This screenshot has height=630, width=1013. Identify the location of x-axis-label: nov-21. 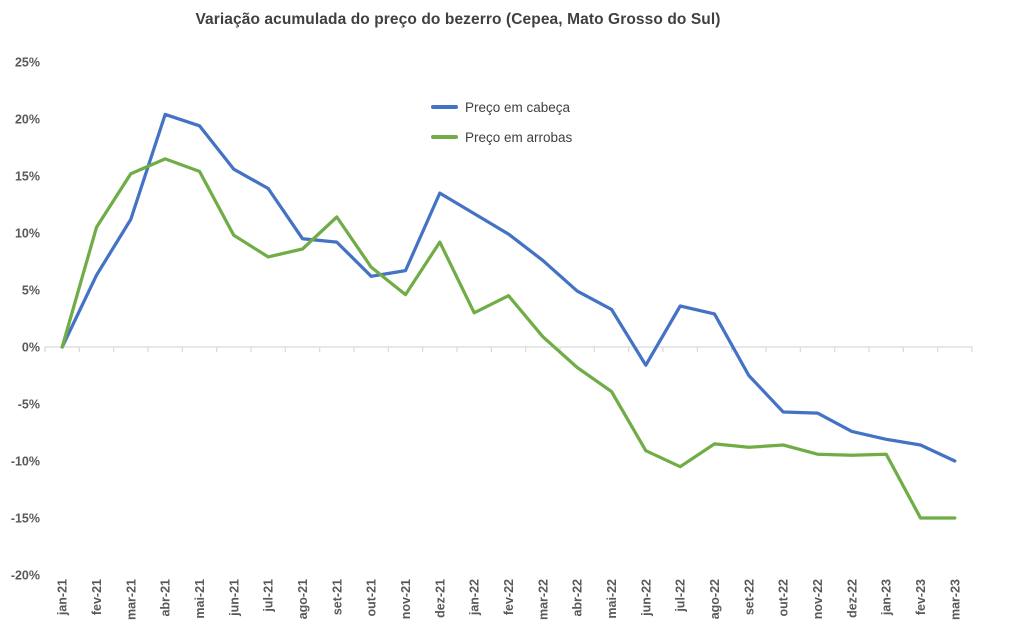
(406, 599).